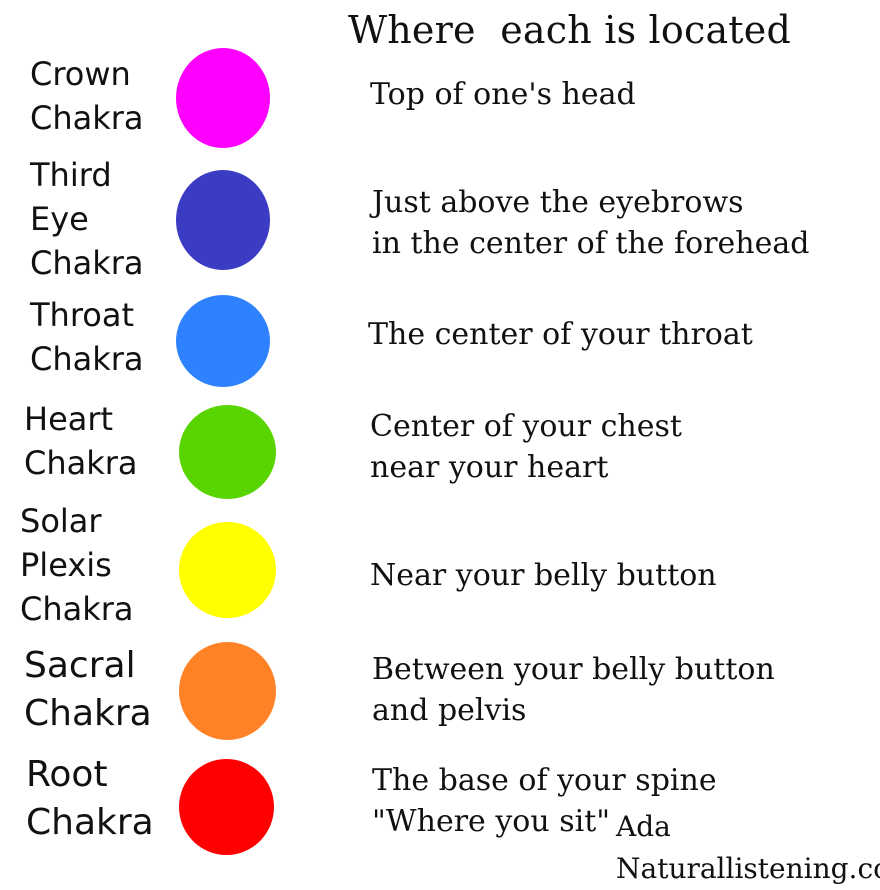  Describe the element at coordinates (573, 669) in the screenshot. I see `location-line: Between your belly button` at that location.